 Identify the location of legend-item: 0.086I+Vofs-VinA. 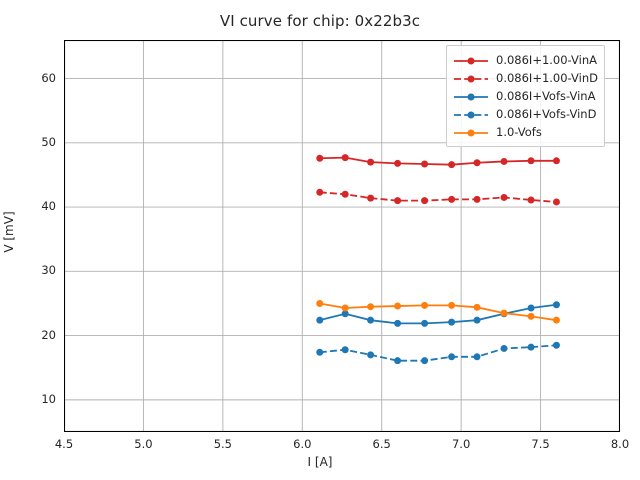
(525, 96).